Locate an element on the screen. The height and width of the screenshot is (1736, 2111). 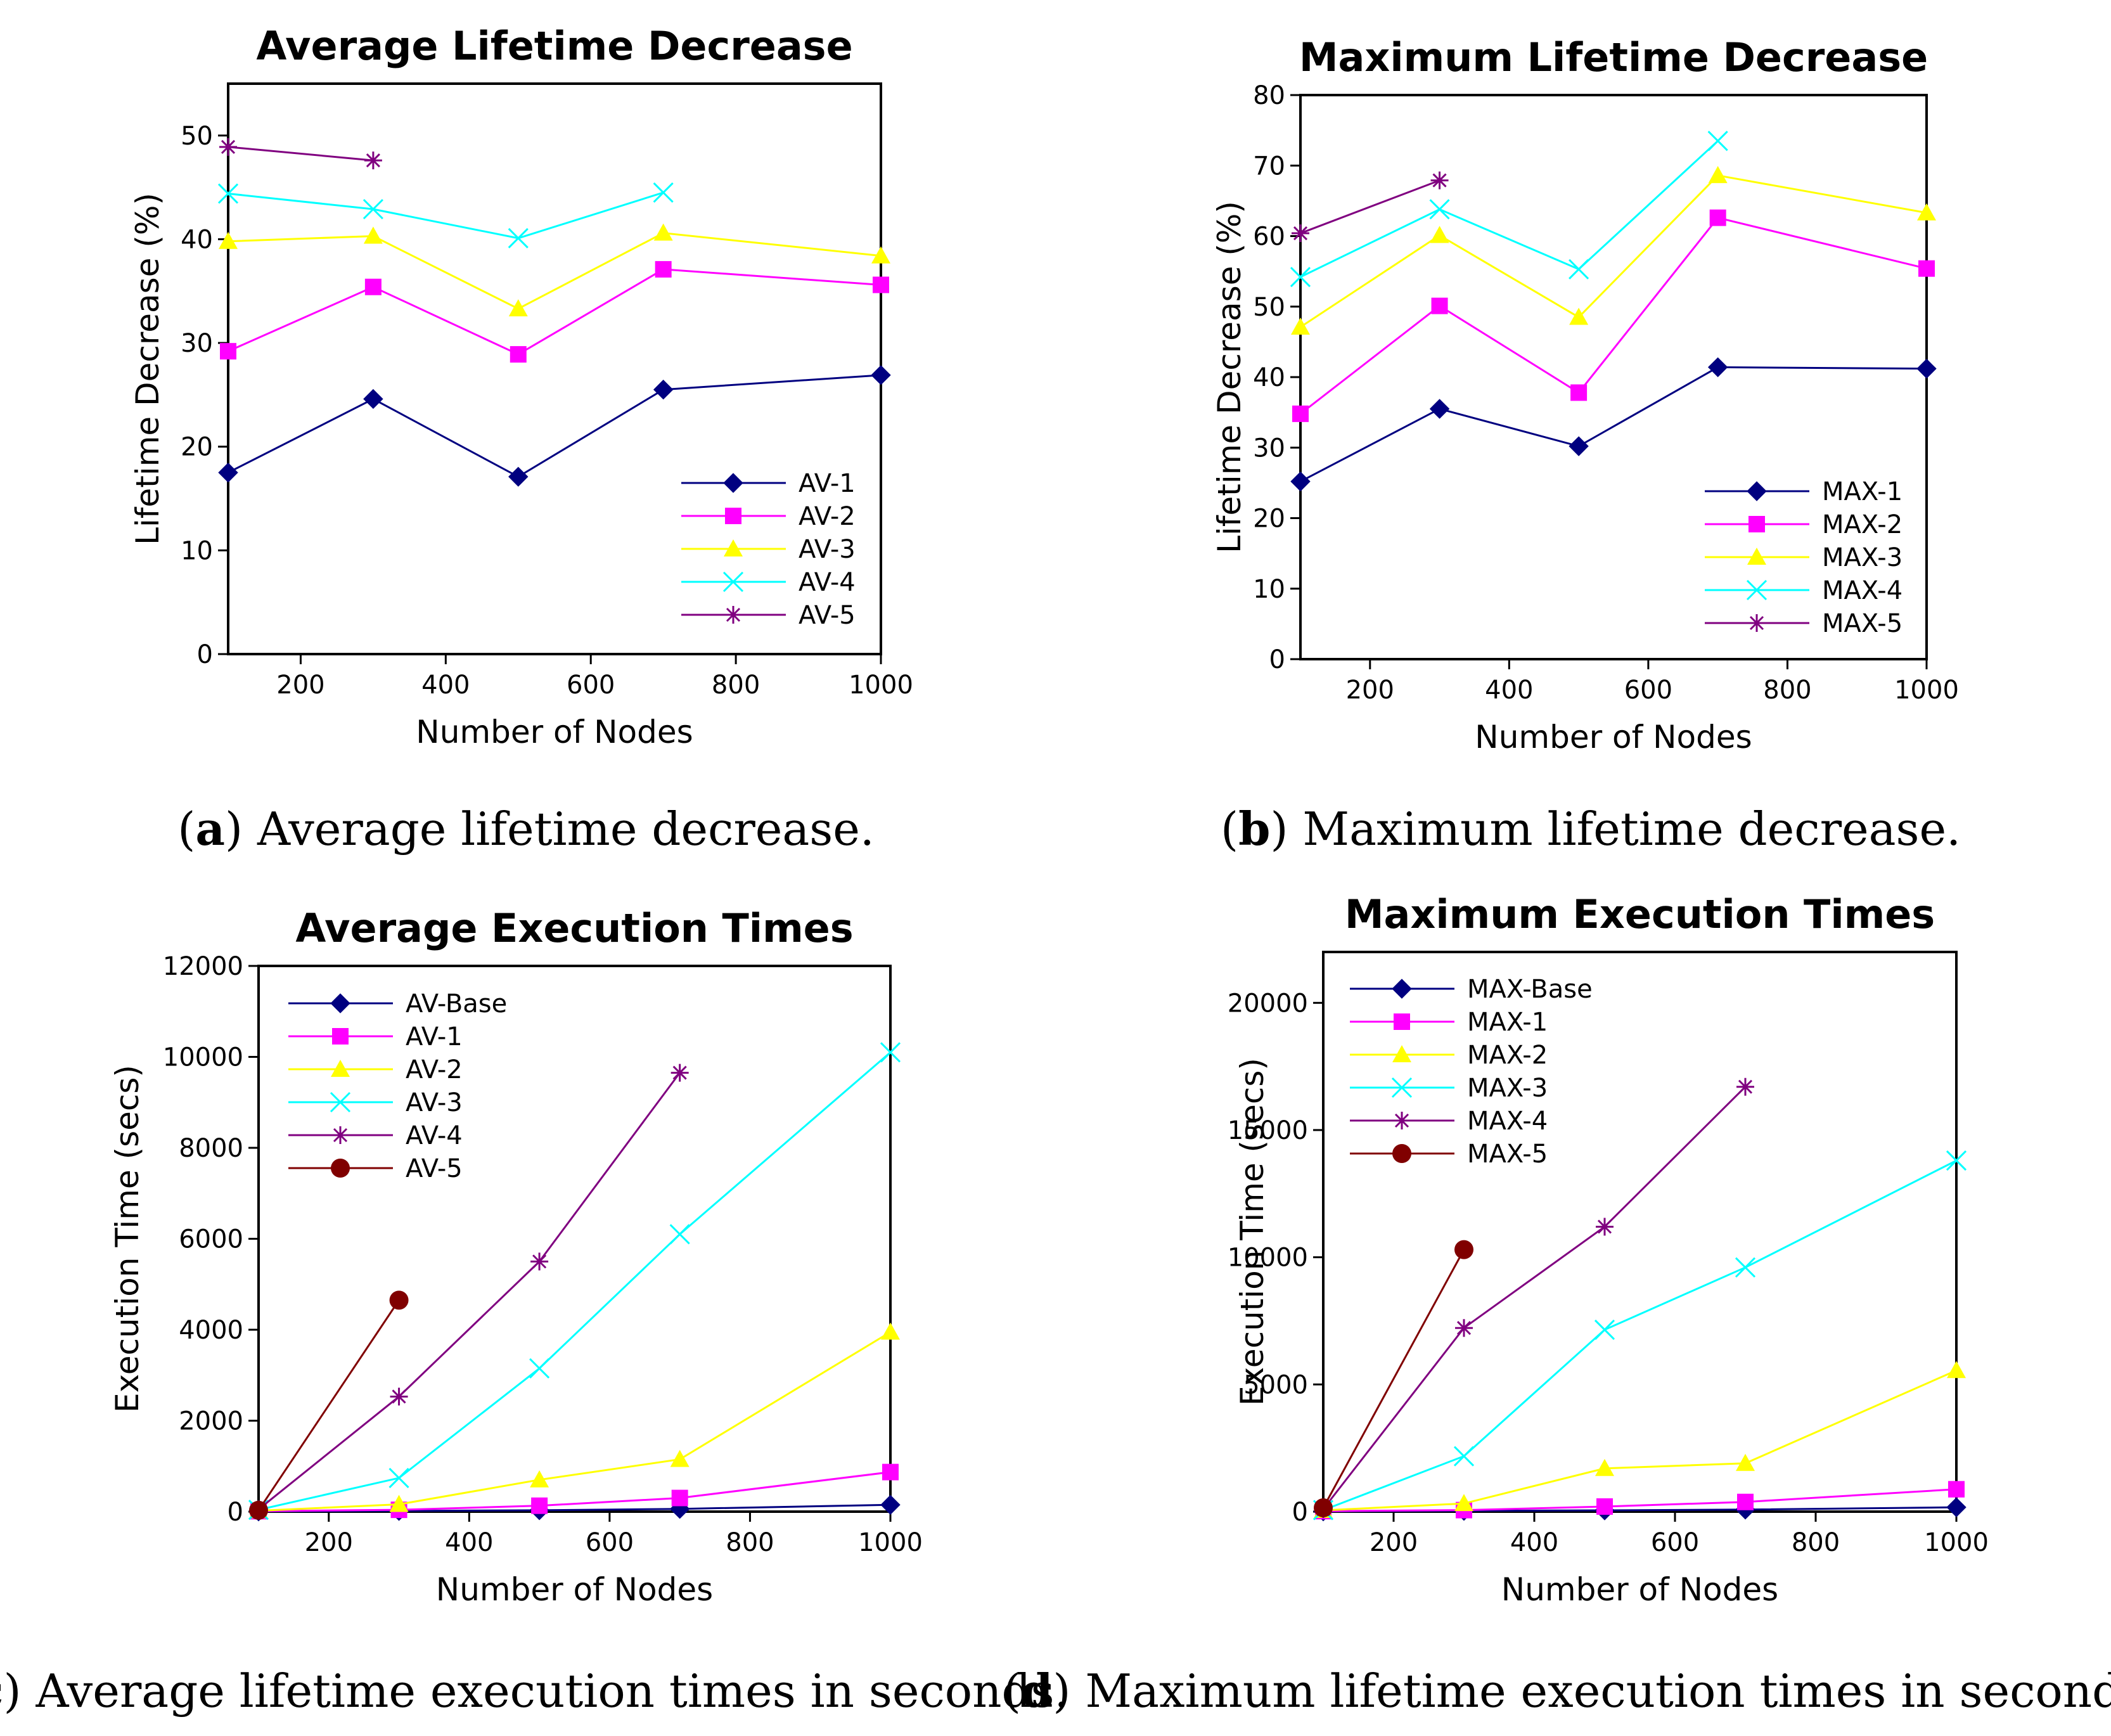
legend-label: MAX-2 is located at coordinates (1507, 1055).